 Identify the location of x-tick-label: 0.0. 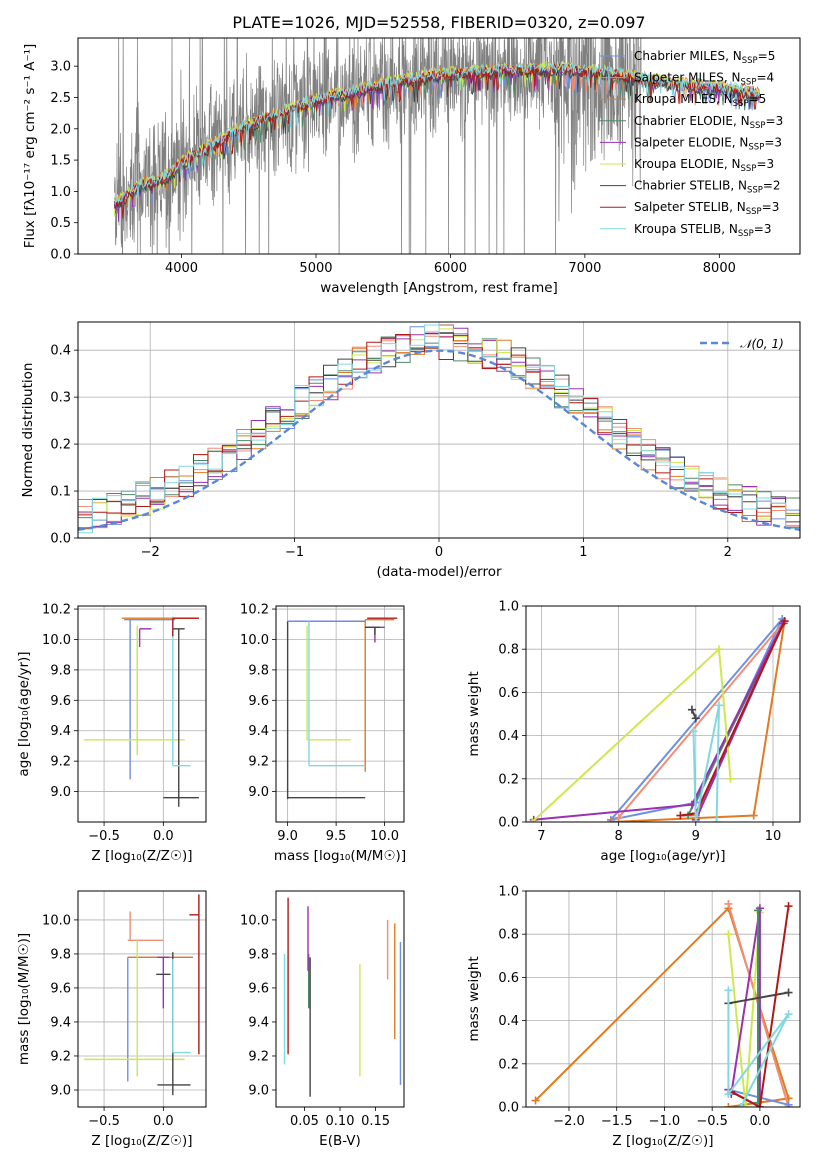
(163, 836).